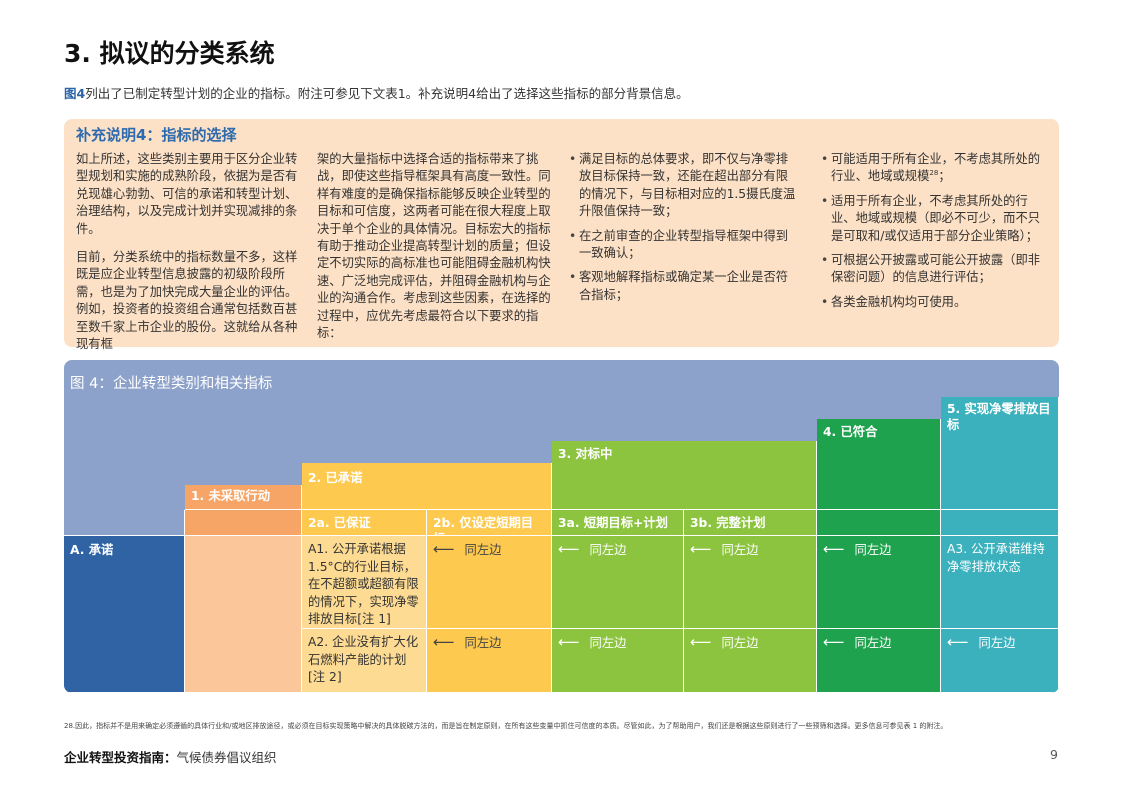  I want to click on footer-organization: 气候债券倡议组织, so click(226, 757).